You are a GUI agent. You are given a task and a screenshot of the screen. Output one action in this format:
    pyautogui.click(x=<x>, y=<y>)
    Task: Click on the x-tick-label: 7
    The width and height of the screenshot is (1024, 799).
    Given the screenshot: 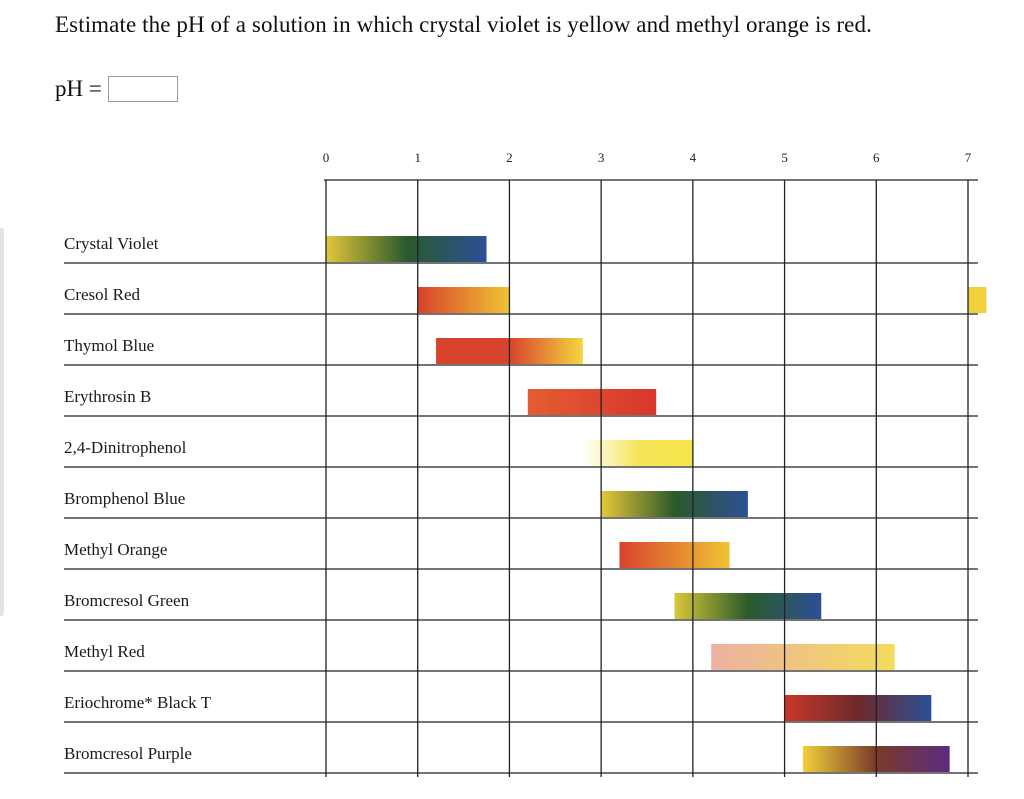 What is the action you would take?
    pyautogui.click(x=968, y=157)
    